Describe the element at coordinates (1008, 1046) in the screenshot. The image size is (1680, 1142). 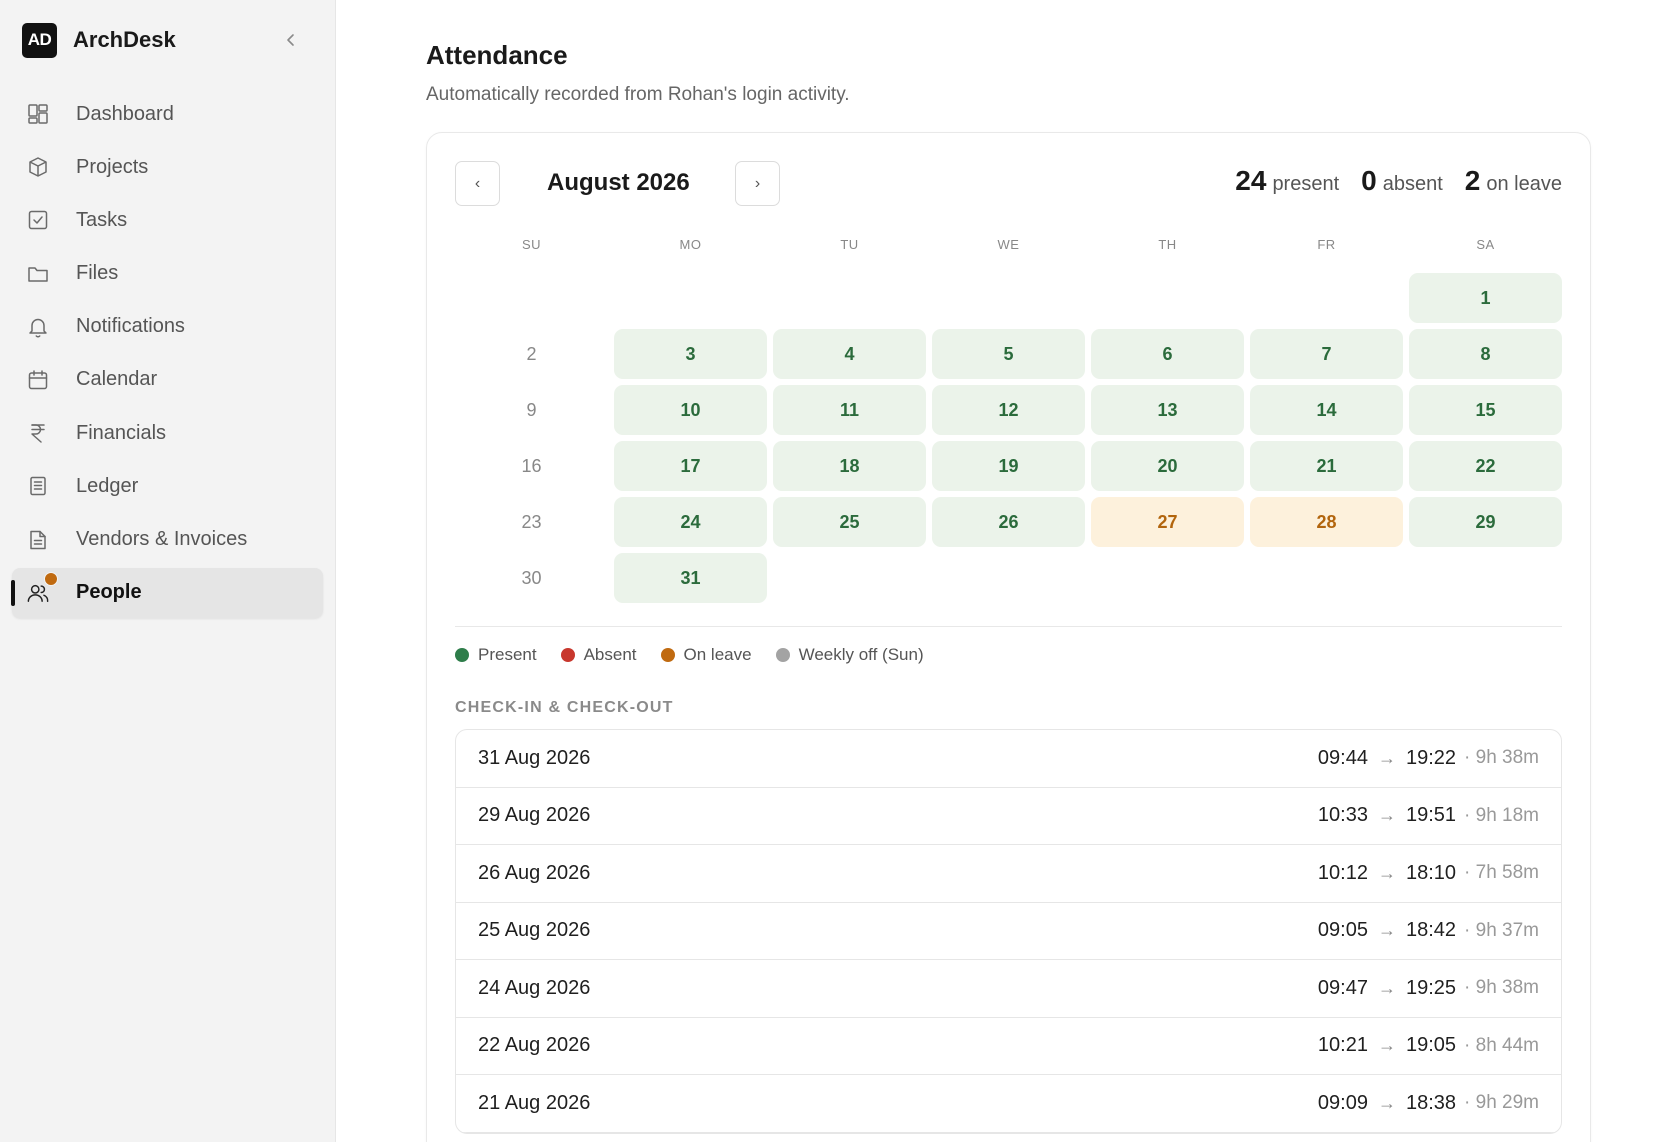
I see `checkin-row: 22 Aug 2026 10:21 → 19:05 · 8h 44m` at that location.